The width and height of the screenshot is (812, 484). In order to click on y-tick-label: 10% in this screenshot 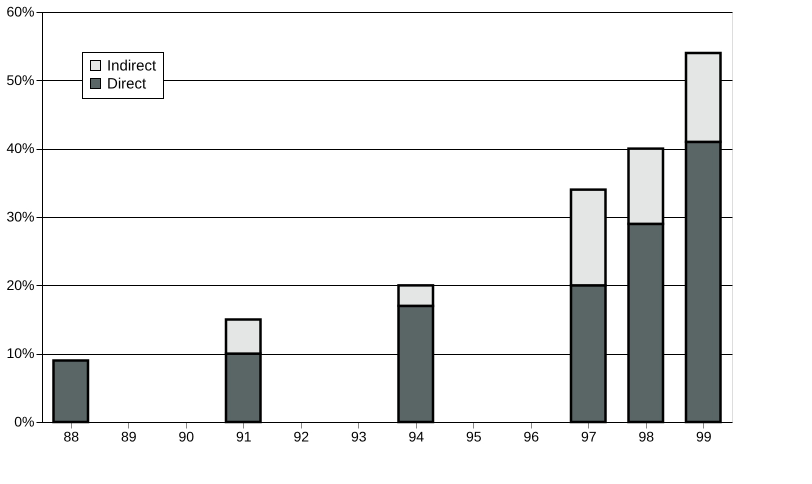, I will do `click(20, 353)`.